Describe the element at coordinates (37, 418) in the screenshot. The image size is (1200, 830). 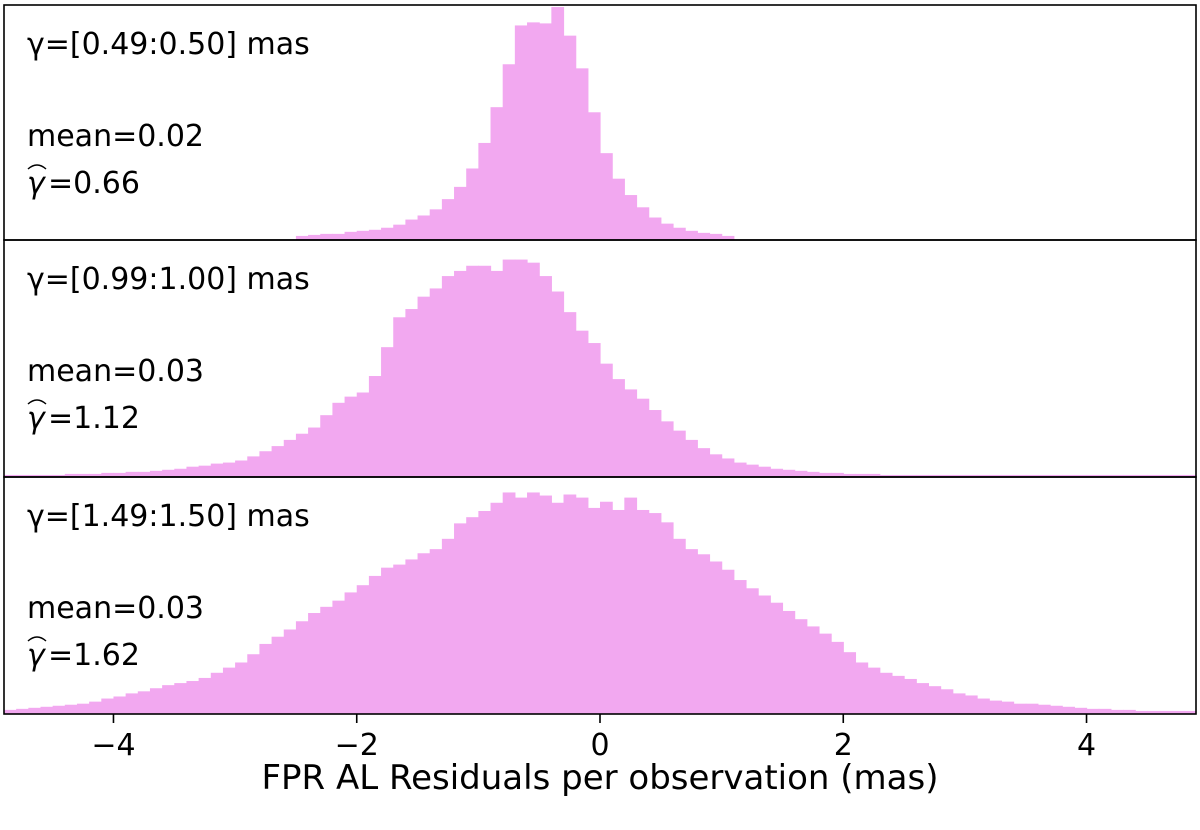
I see `gamma-hat-symbol: γ` at that location.